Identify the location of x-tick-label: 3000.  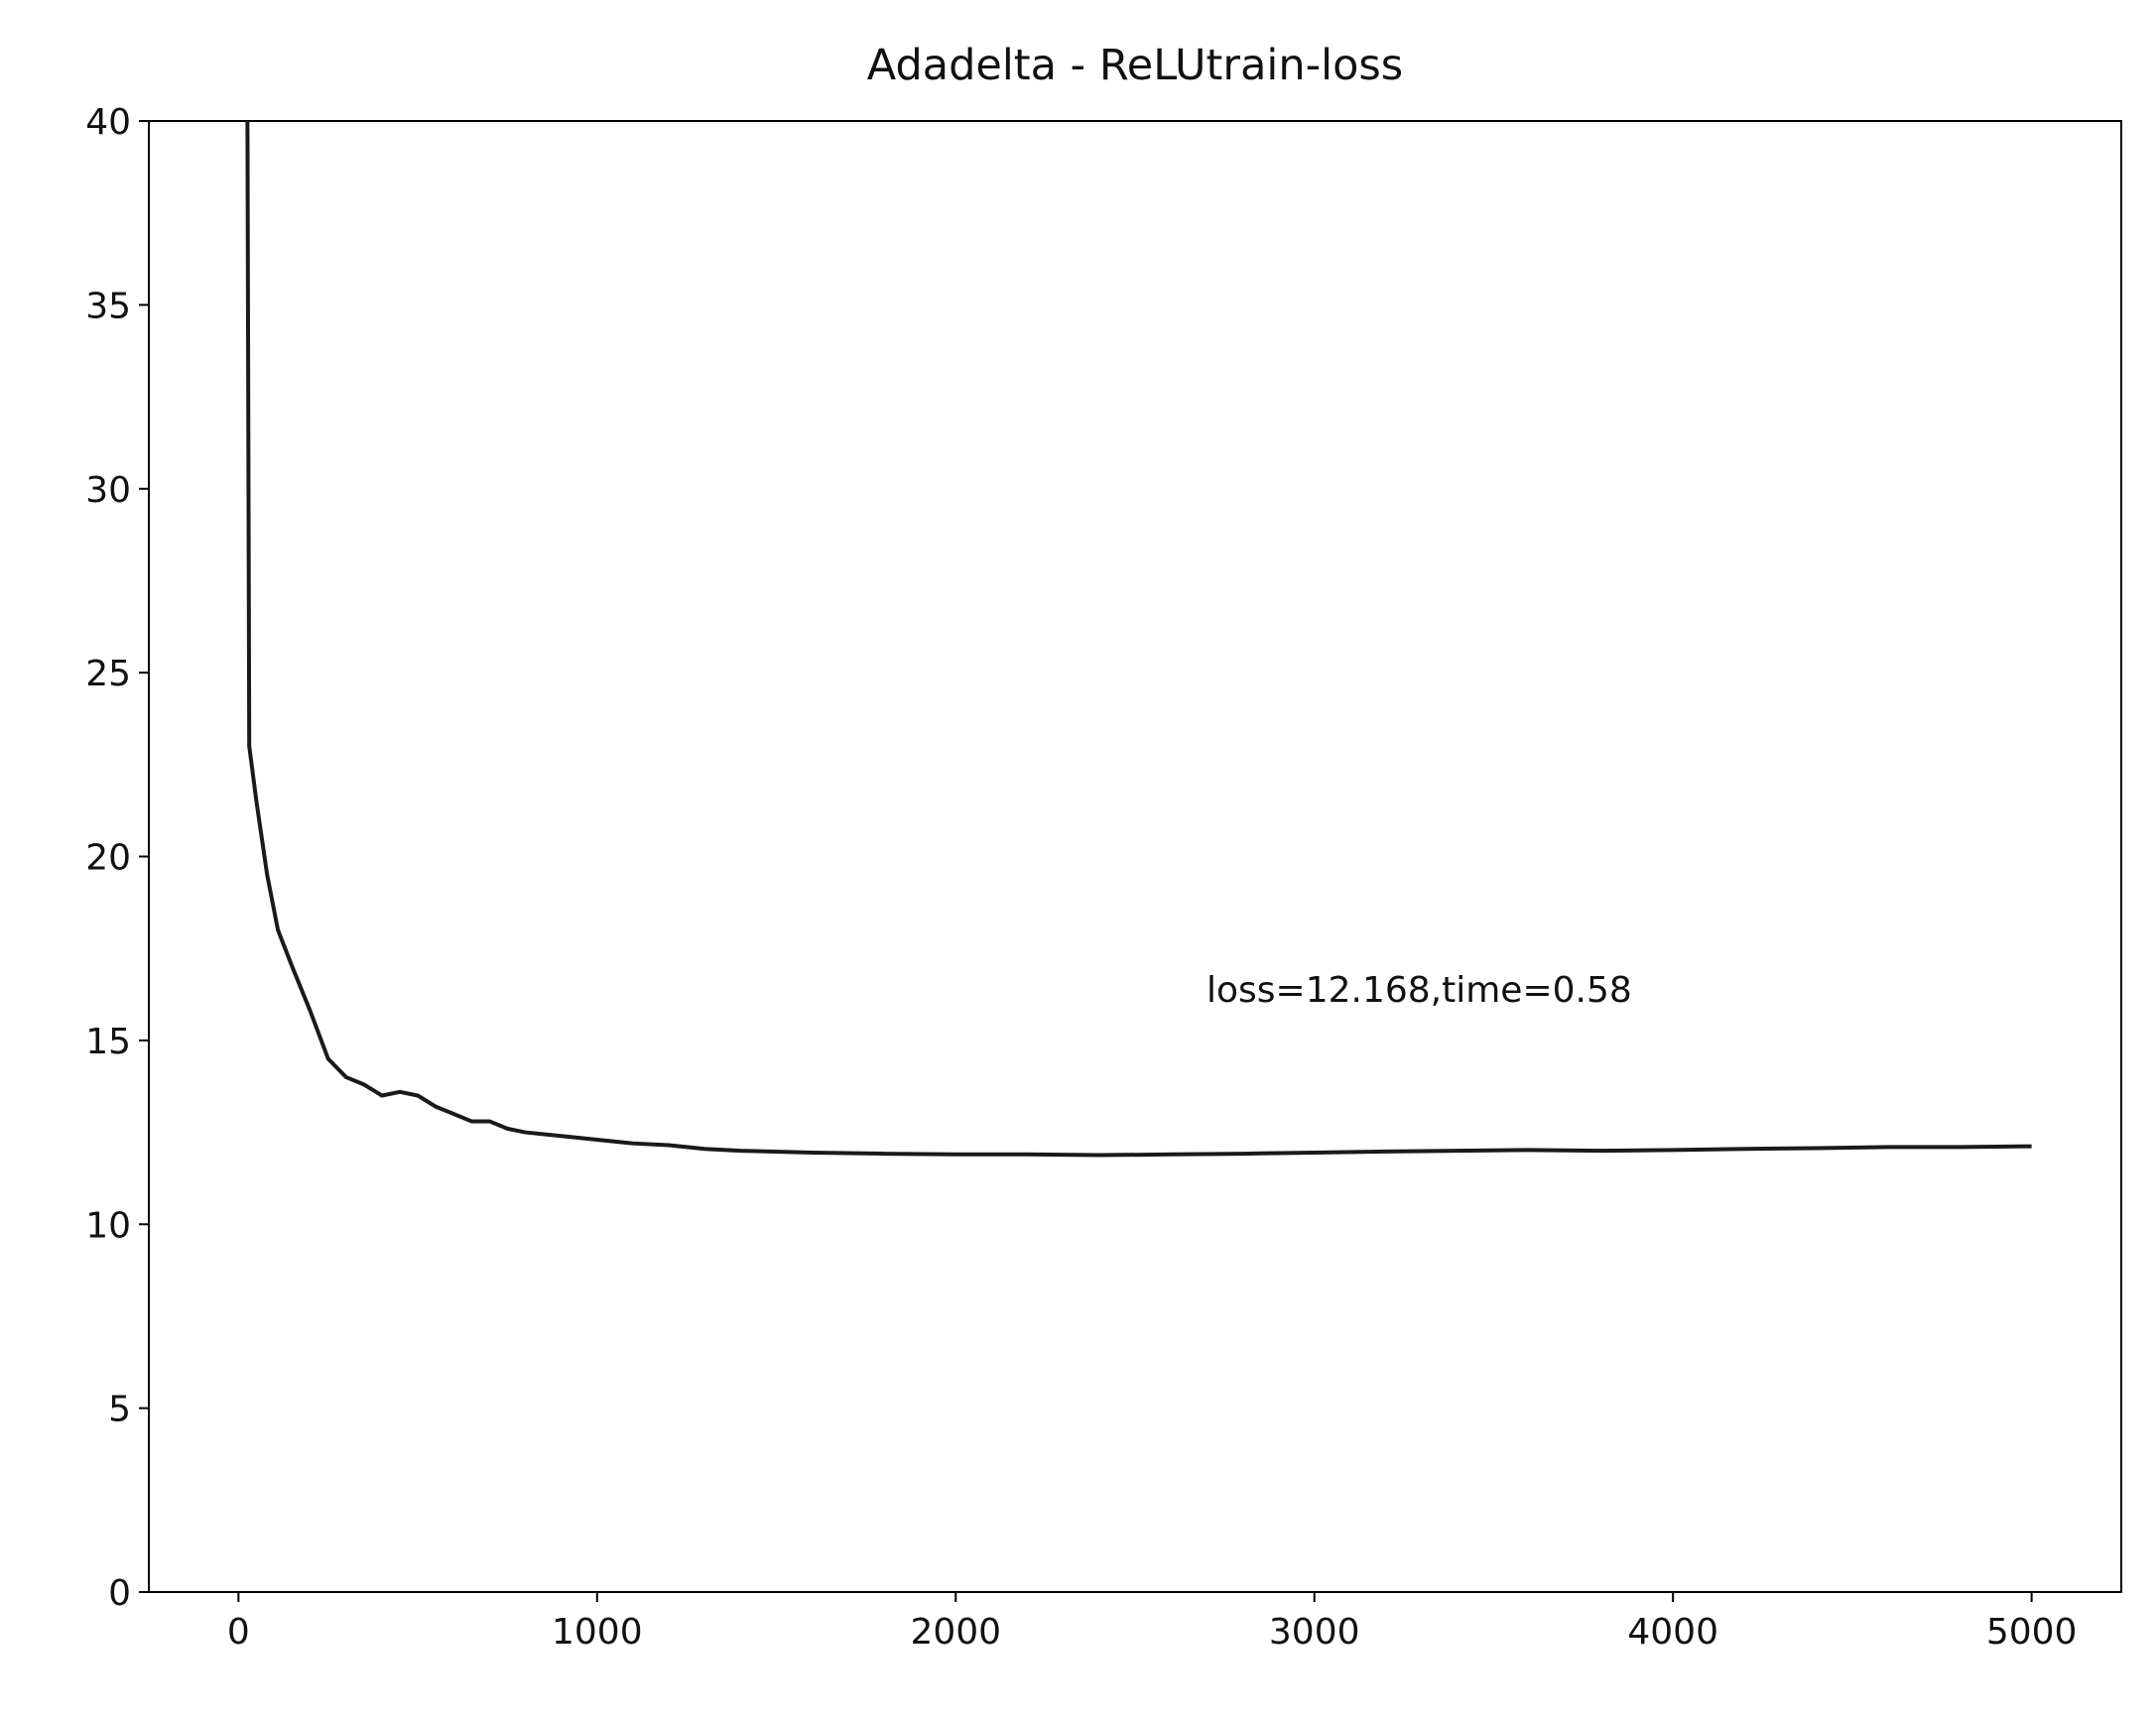
(1314, 1632).